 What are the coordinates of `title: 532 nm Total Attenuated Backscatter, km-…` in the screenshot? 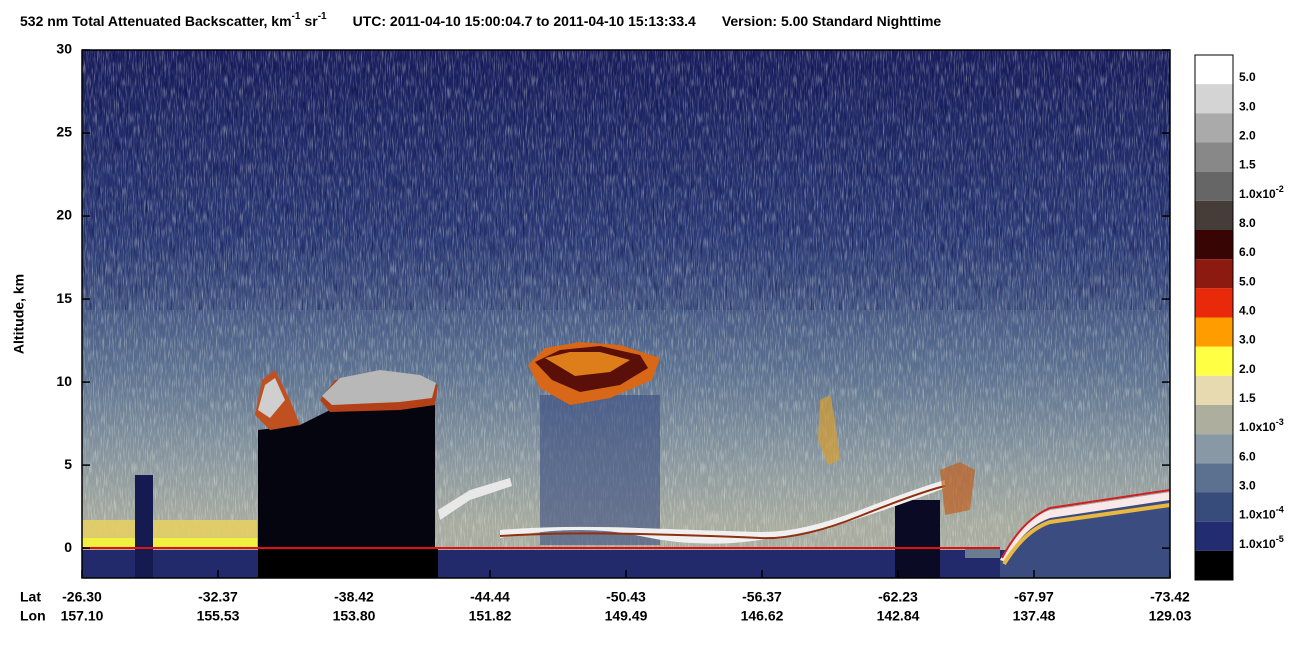 It's located at (480, 20).